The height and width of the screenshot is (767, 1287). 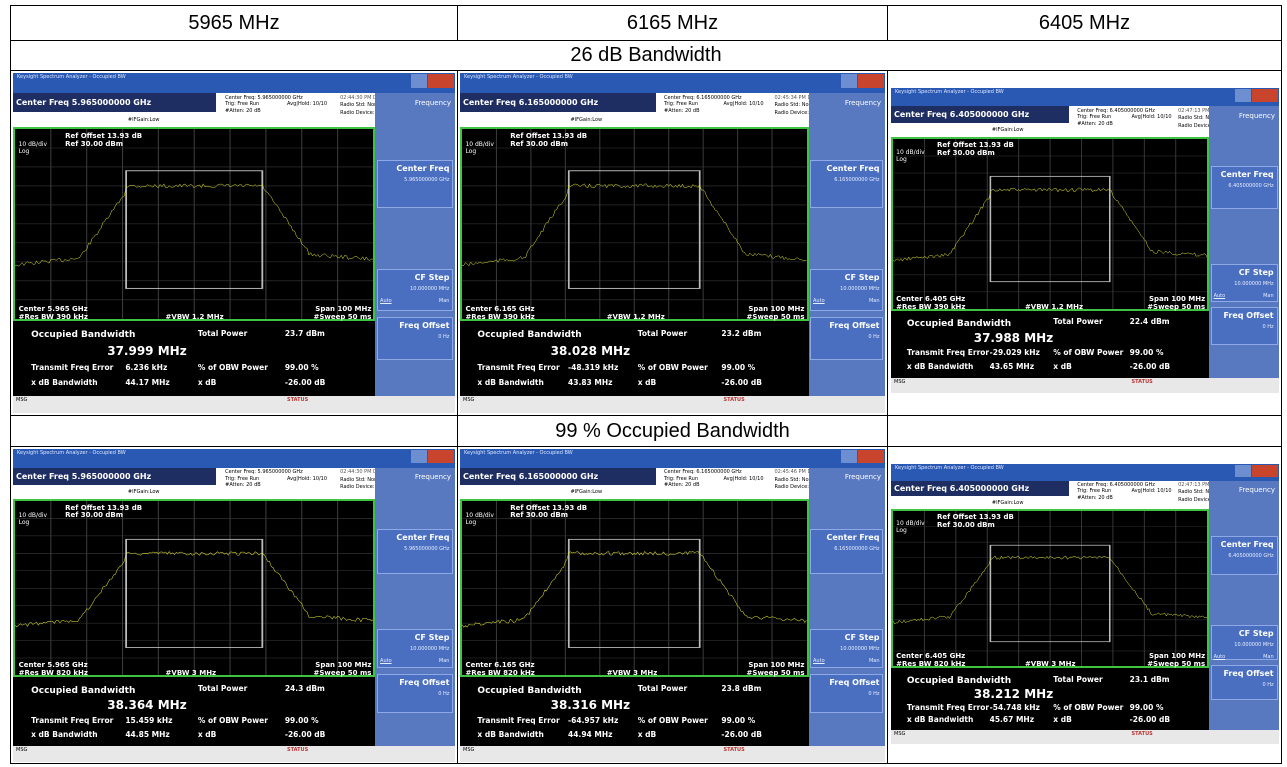 What do you see at coordinates (672, 754) in the screenshot?
I see `message-bar: MSG STATUS` at bounding box center [672, 754].